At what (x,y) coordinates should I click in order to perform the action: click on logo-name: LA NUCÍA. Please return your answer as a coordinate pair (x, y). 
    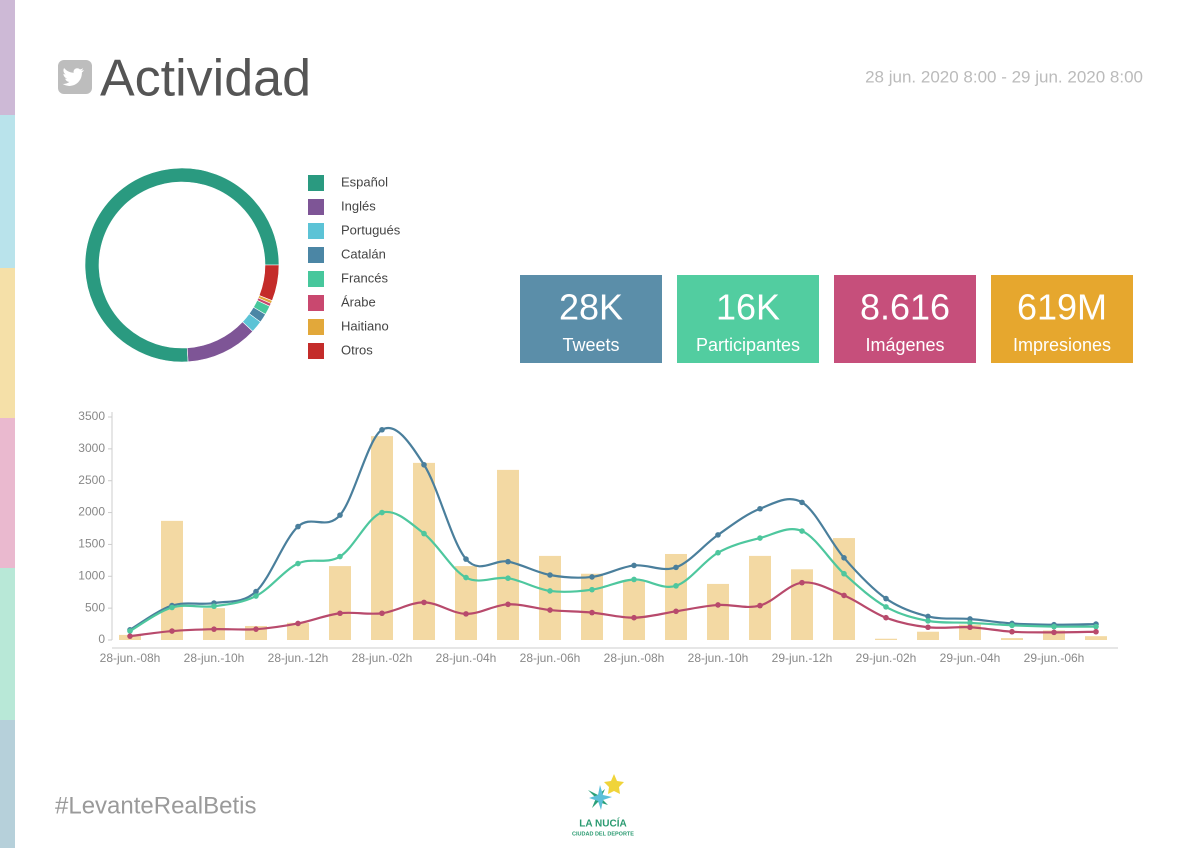
    Looking at the image, I should click on (602, 823).